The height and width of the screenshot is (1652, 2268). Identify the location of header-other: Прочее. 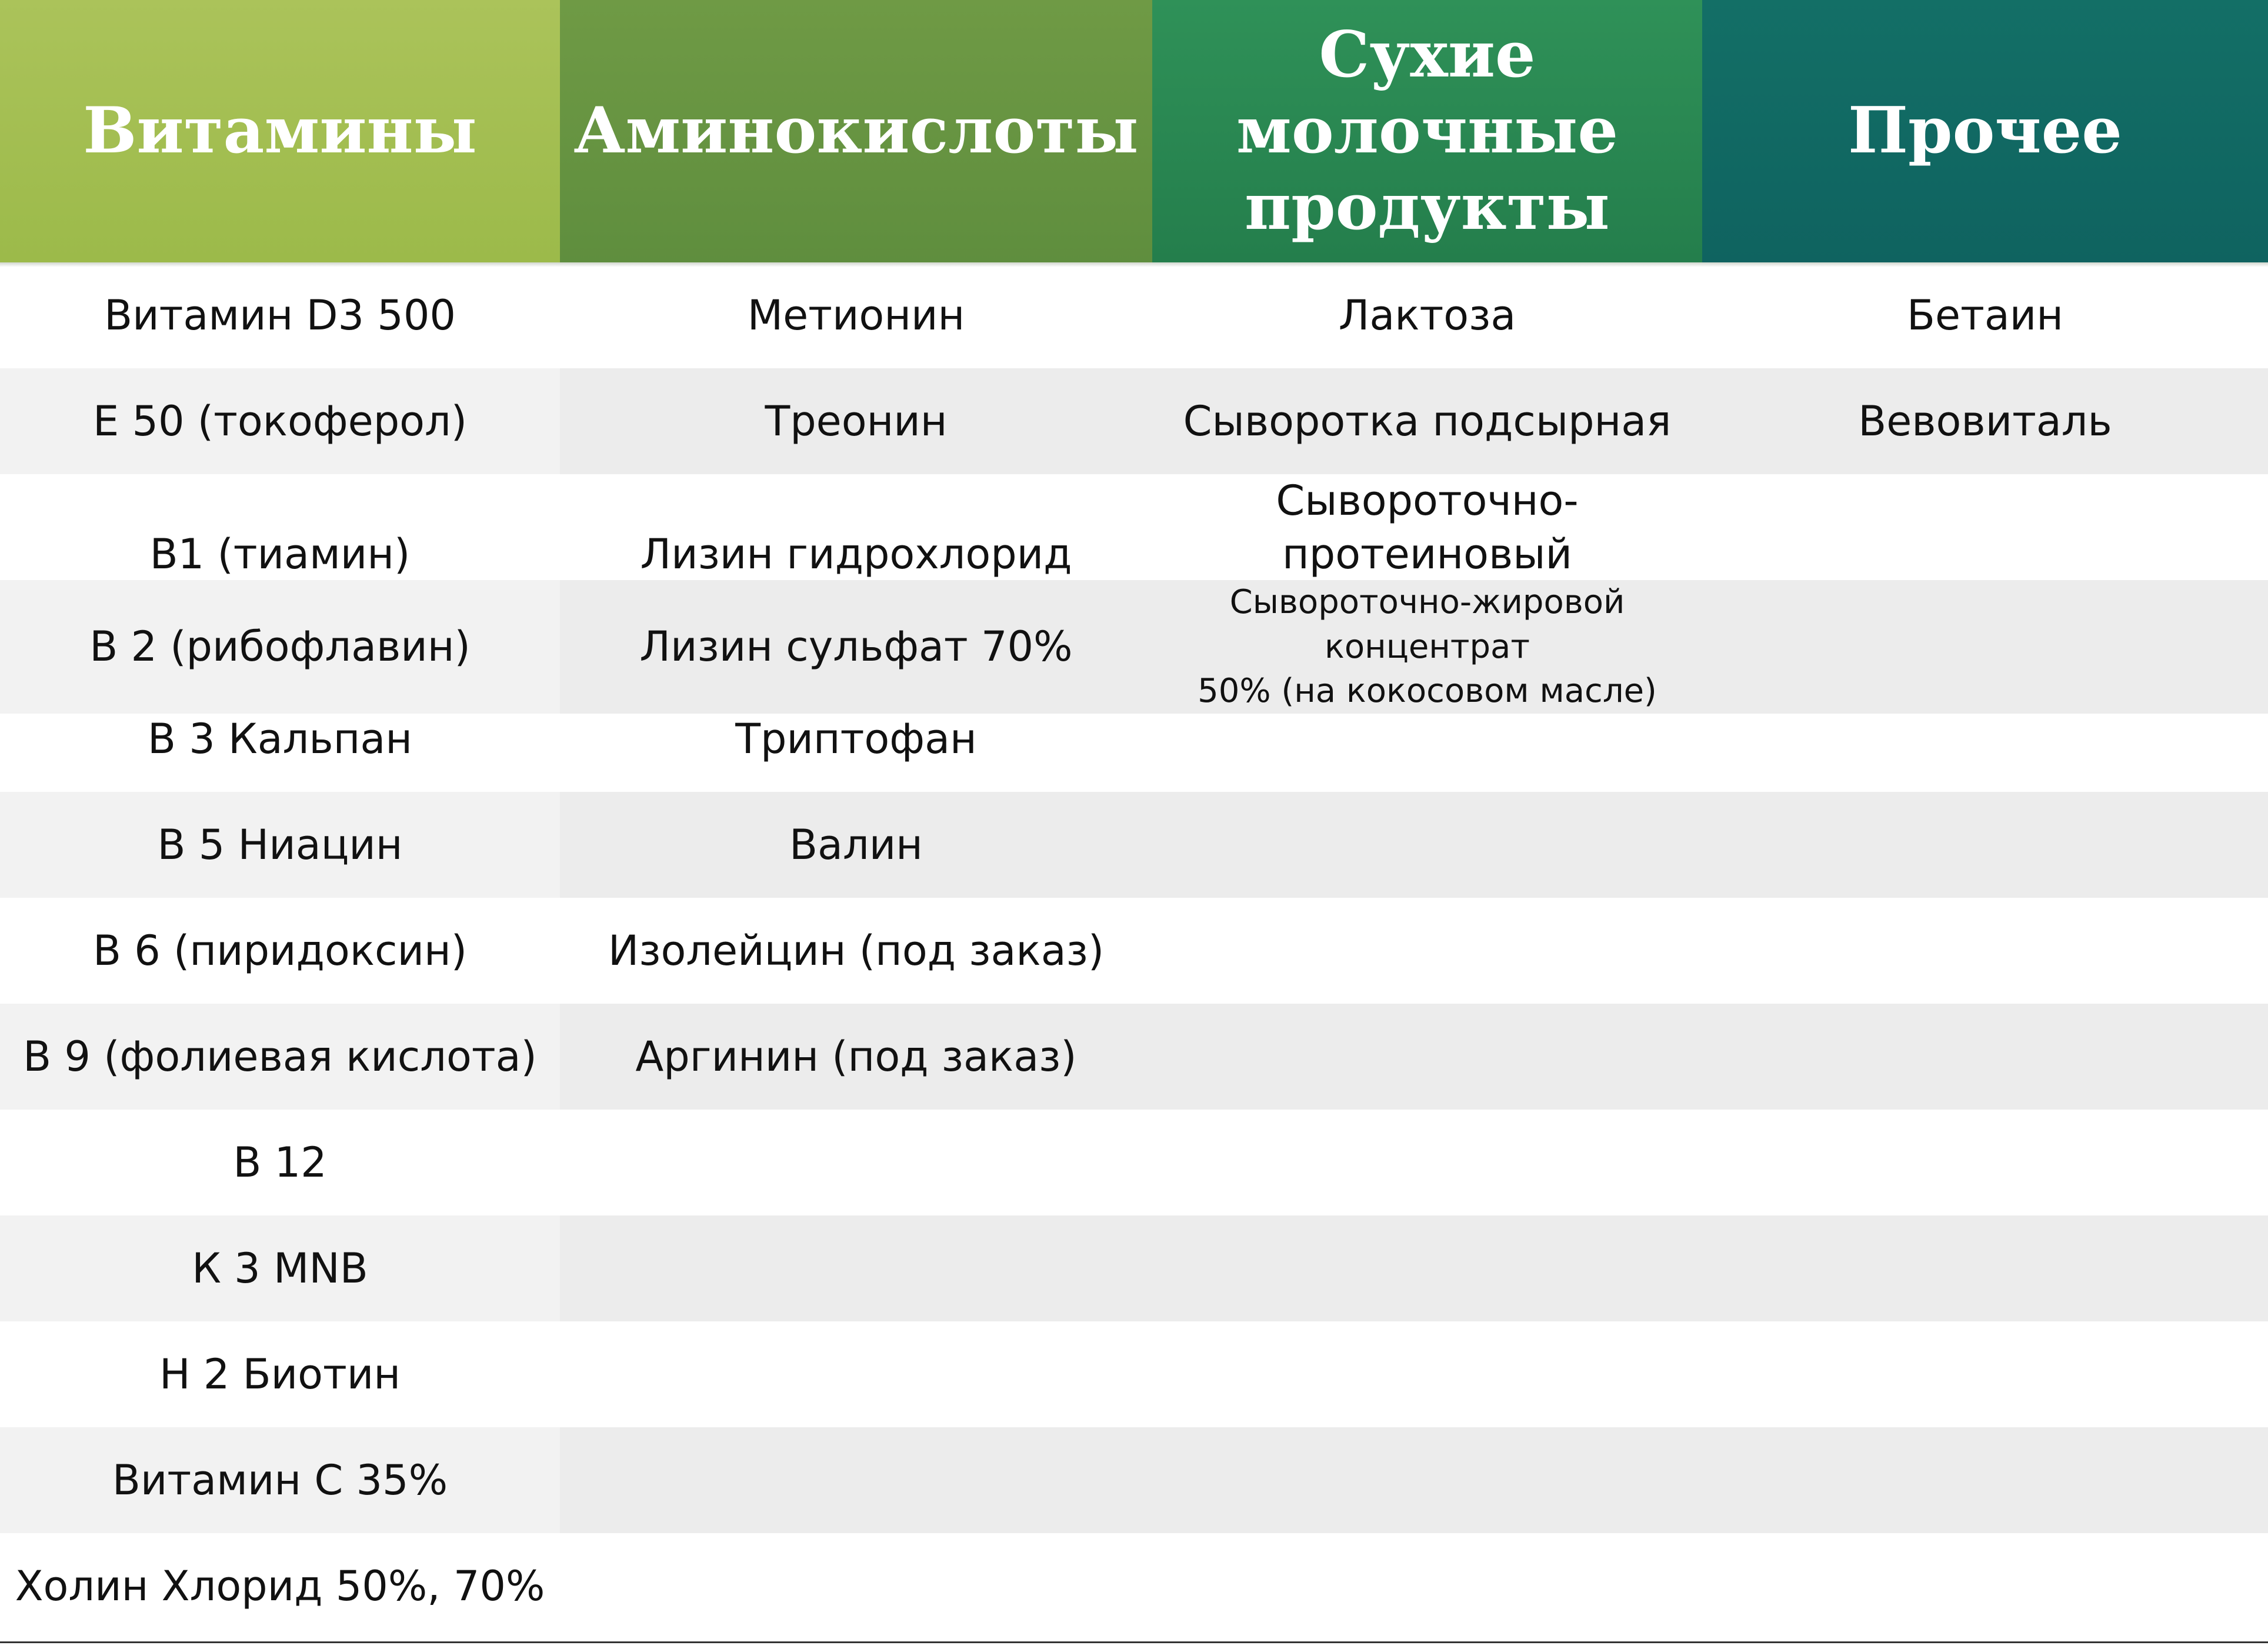
(1985, 131).